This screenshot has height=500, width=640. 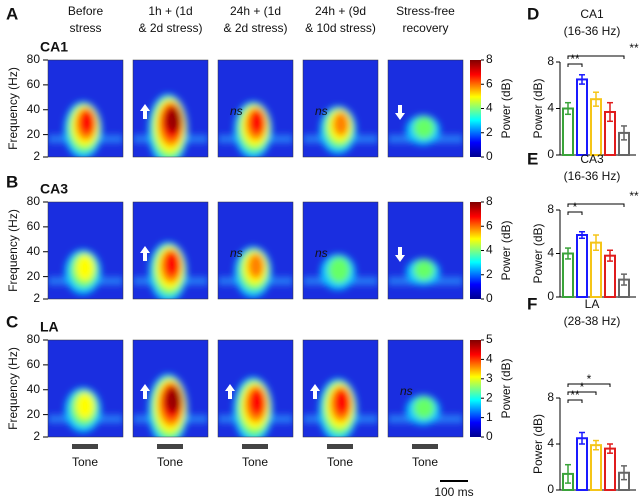 I want to click on panel-letter: A, so click(x=12, y=13).